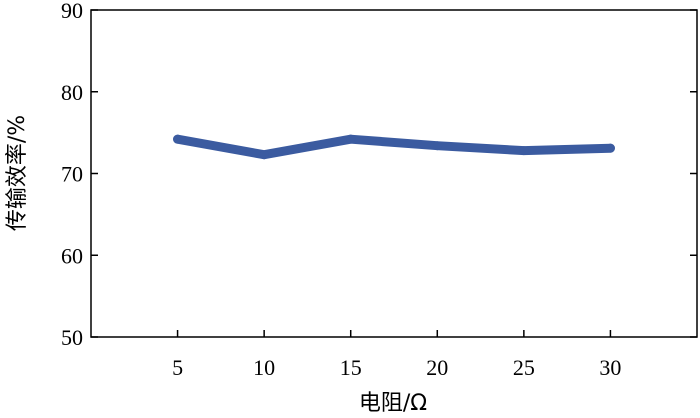 Image resolution: width=700 pixels, height=418 pixels. Describe the element at coordinates (610, 367) in the screenshot. I see `x-tick-label: 30` at that location.